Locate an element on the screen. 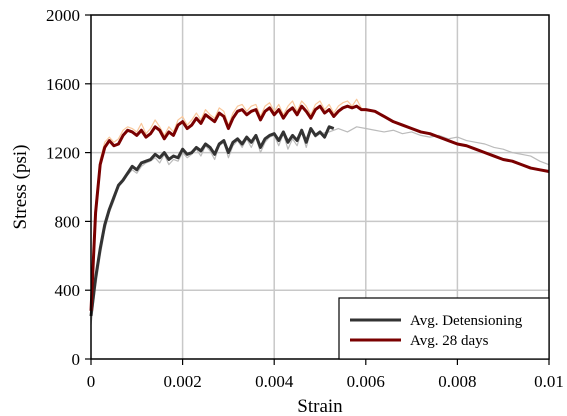 This screenshot has width=567, height=416. legend-label-detensioning: Avg. Detensioning is located at coordinates (466, 321).